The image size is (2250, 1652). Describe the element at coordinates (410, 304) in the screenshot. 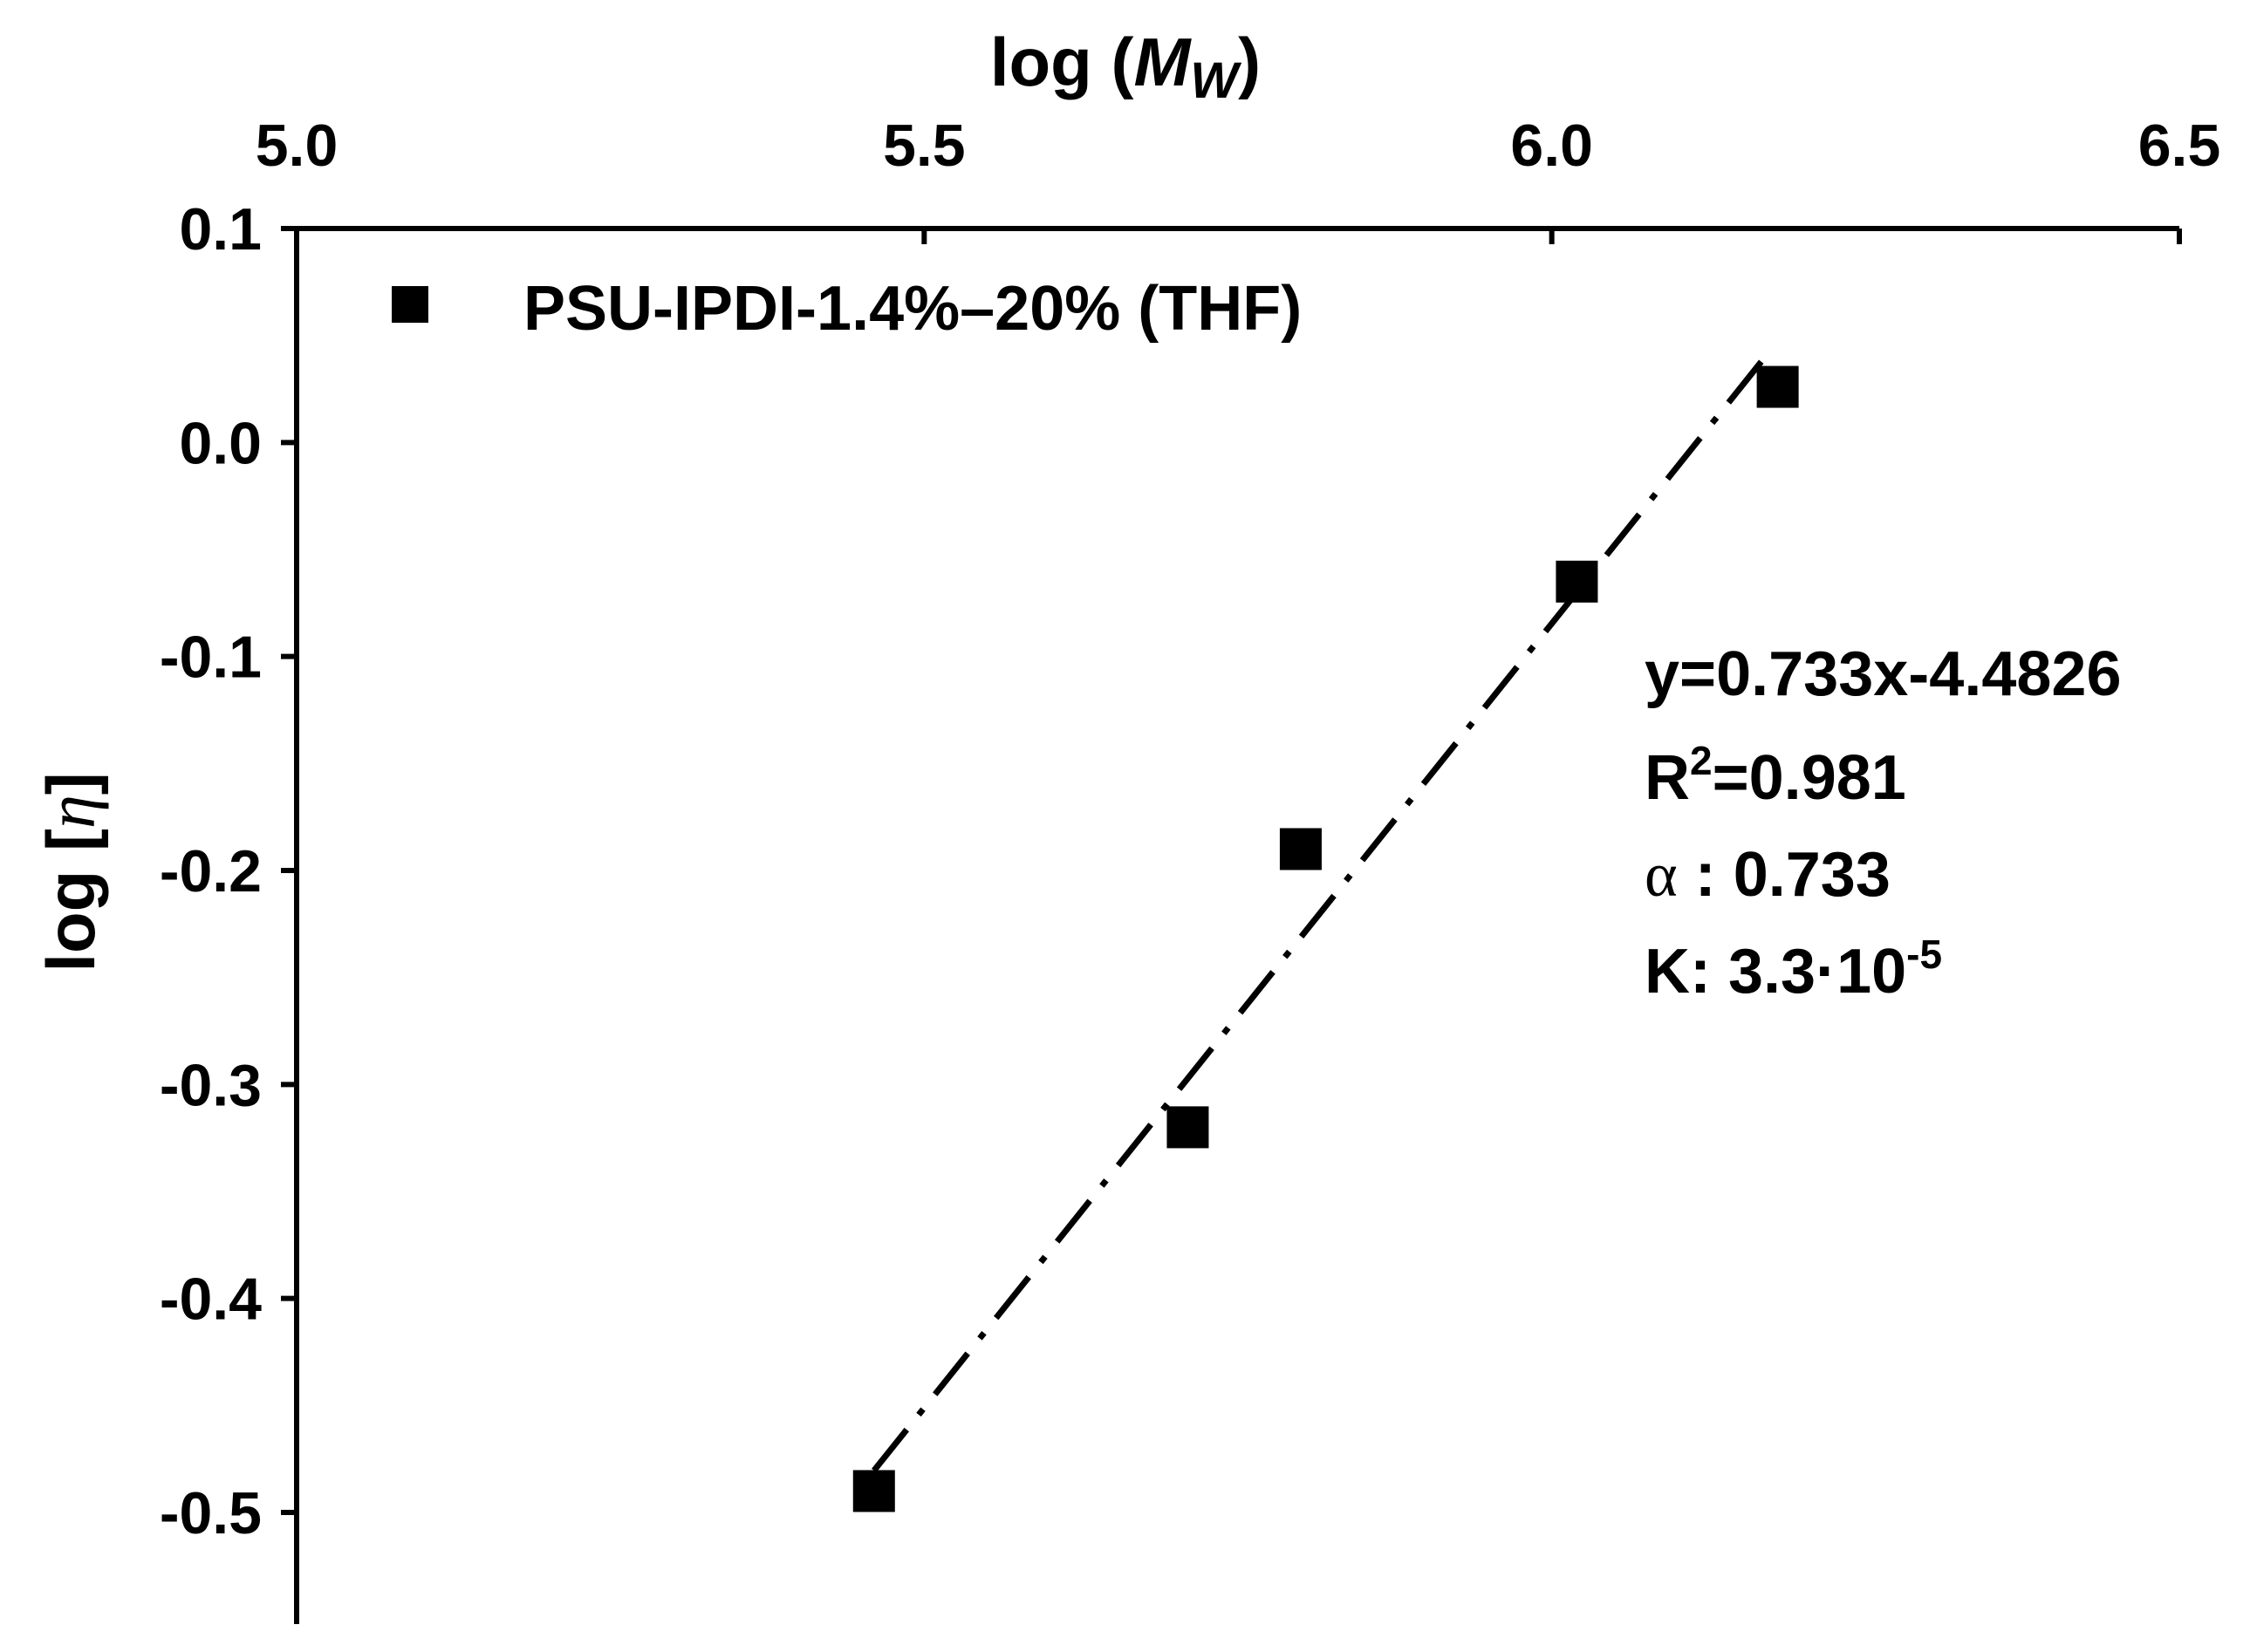

I see `legend-marker` at that location.